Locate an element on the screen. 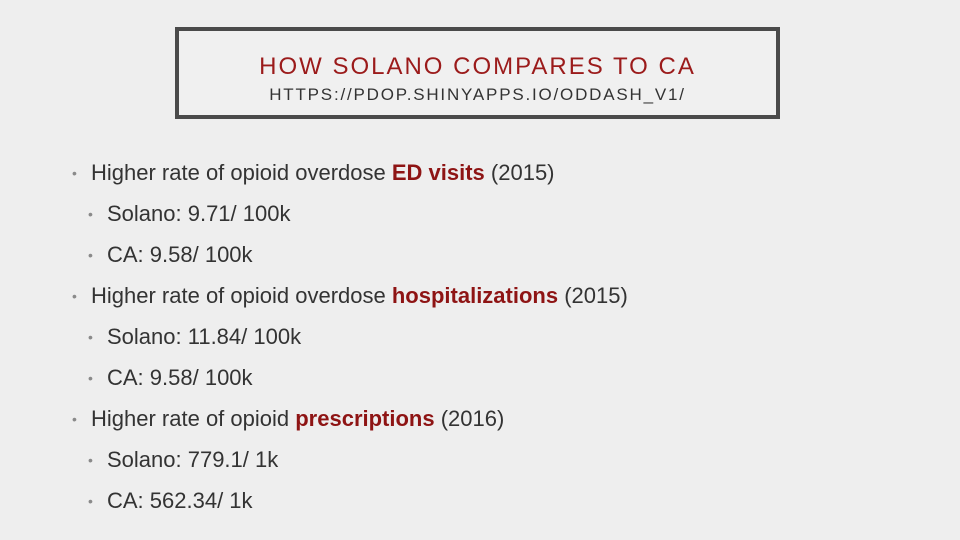 The height and width of the screenshot is (540, 960). sub-item-text: Solano: 11.84/ 100k is located at coordinates (204, 336).